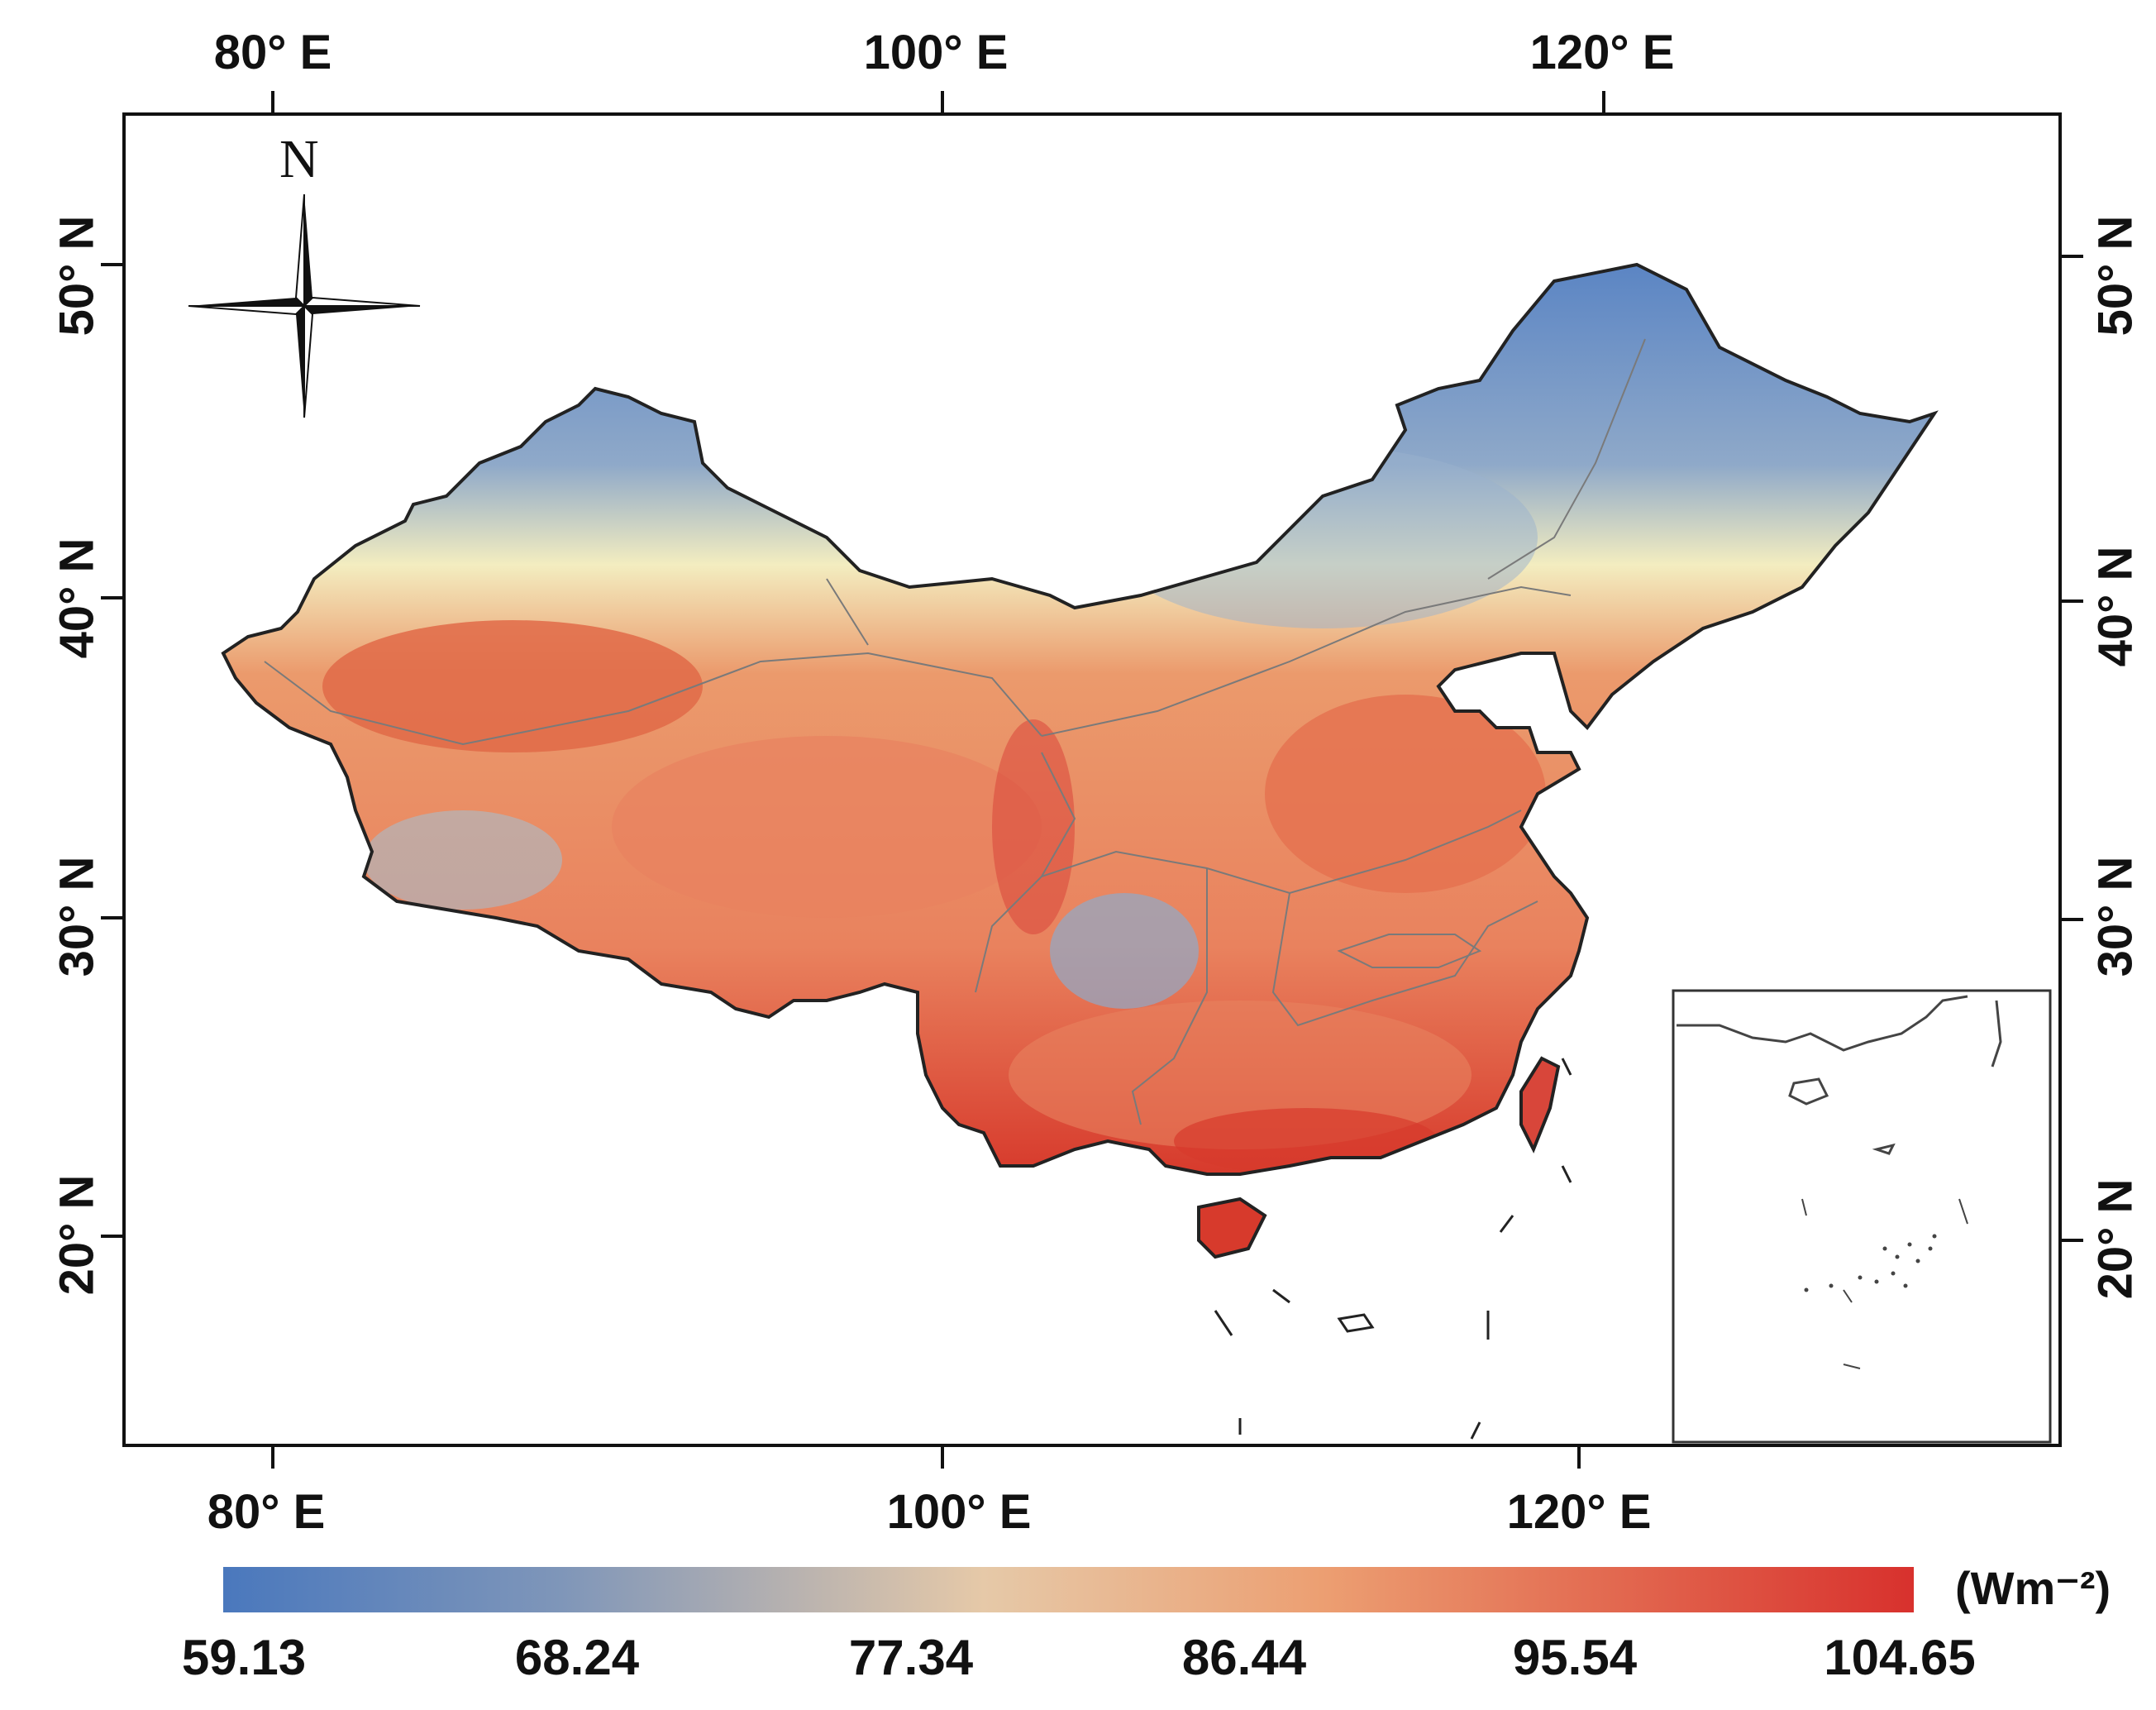 This screenshot has width=2156, height=1710. What do you see at coordinates (304, 305) in the screenshot?
I see `north-arrow-icon` at bounding box center [304, 305].